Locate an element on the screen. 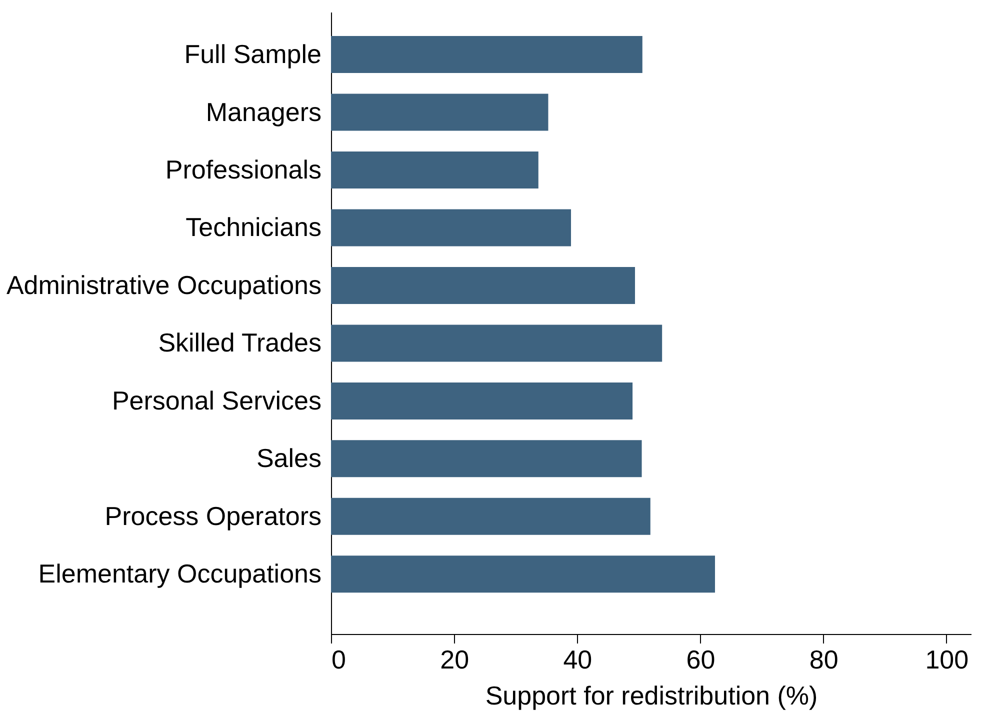 Image resolution: width=991 pixels, height=722 pixels. y-tick-label: Managers is located at coordinates (264, 111).